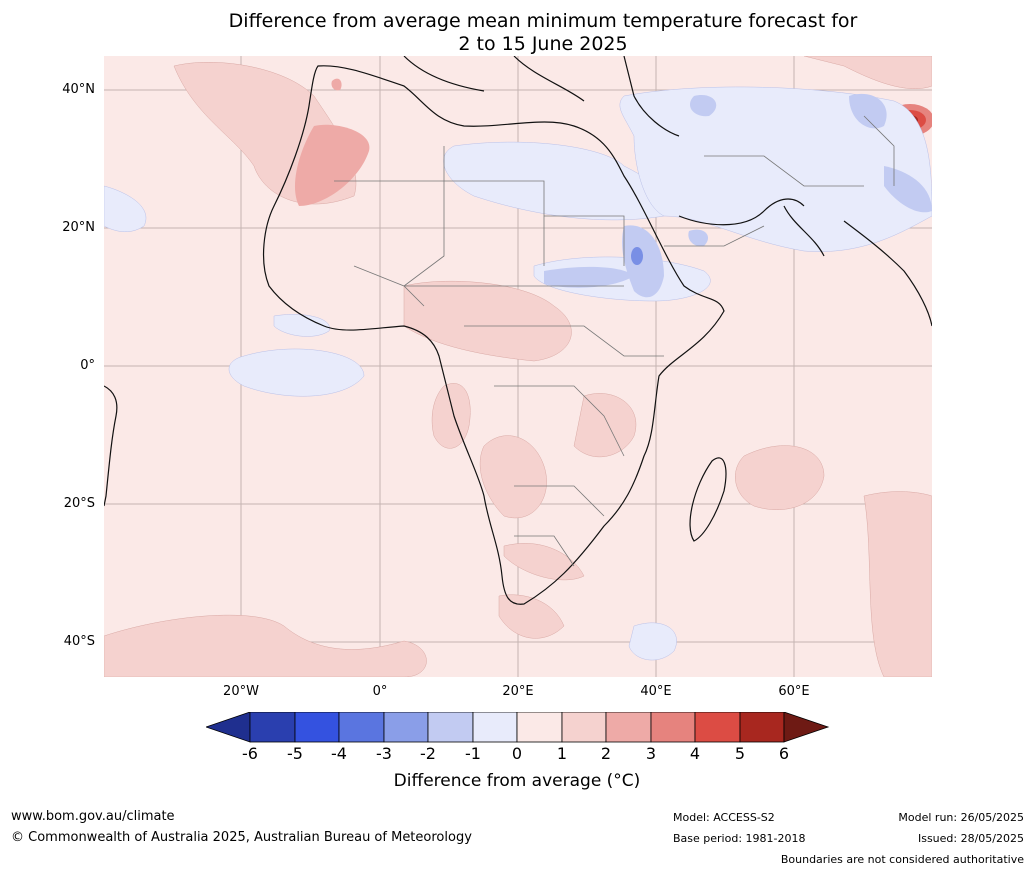 The width and height of the screenshot is (1035, 873). I want to click on lat-label-20s: 20°S, so click(79, 503).